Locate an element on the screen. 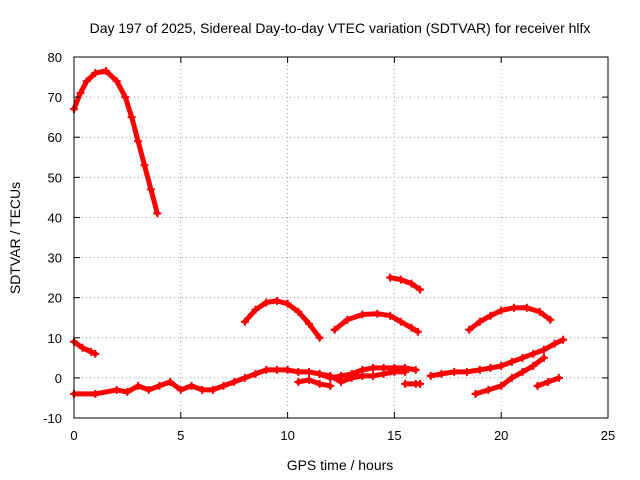  y-tick-label: 50 is located at coordinates (55, 177).